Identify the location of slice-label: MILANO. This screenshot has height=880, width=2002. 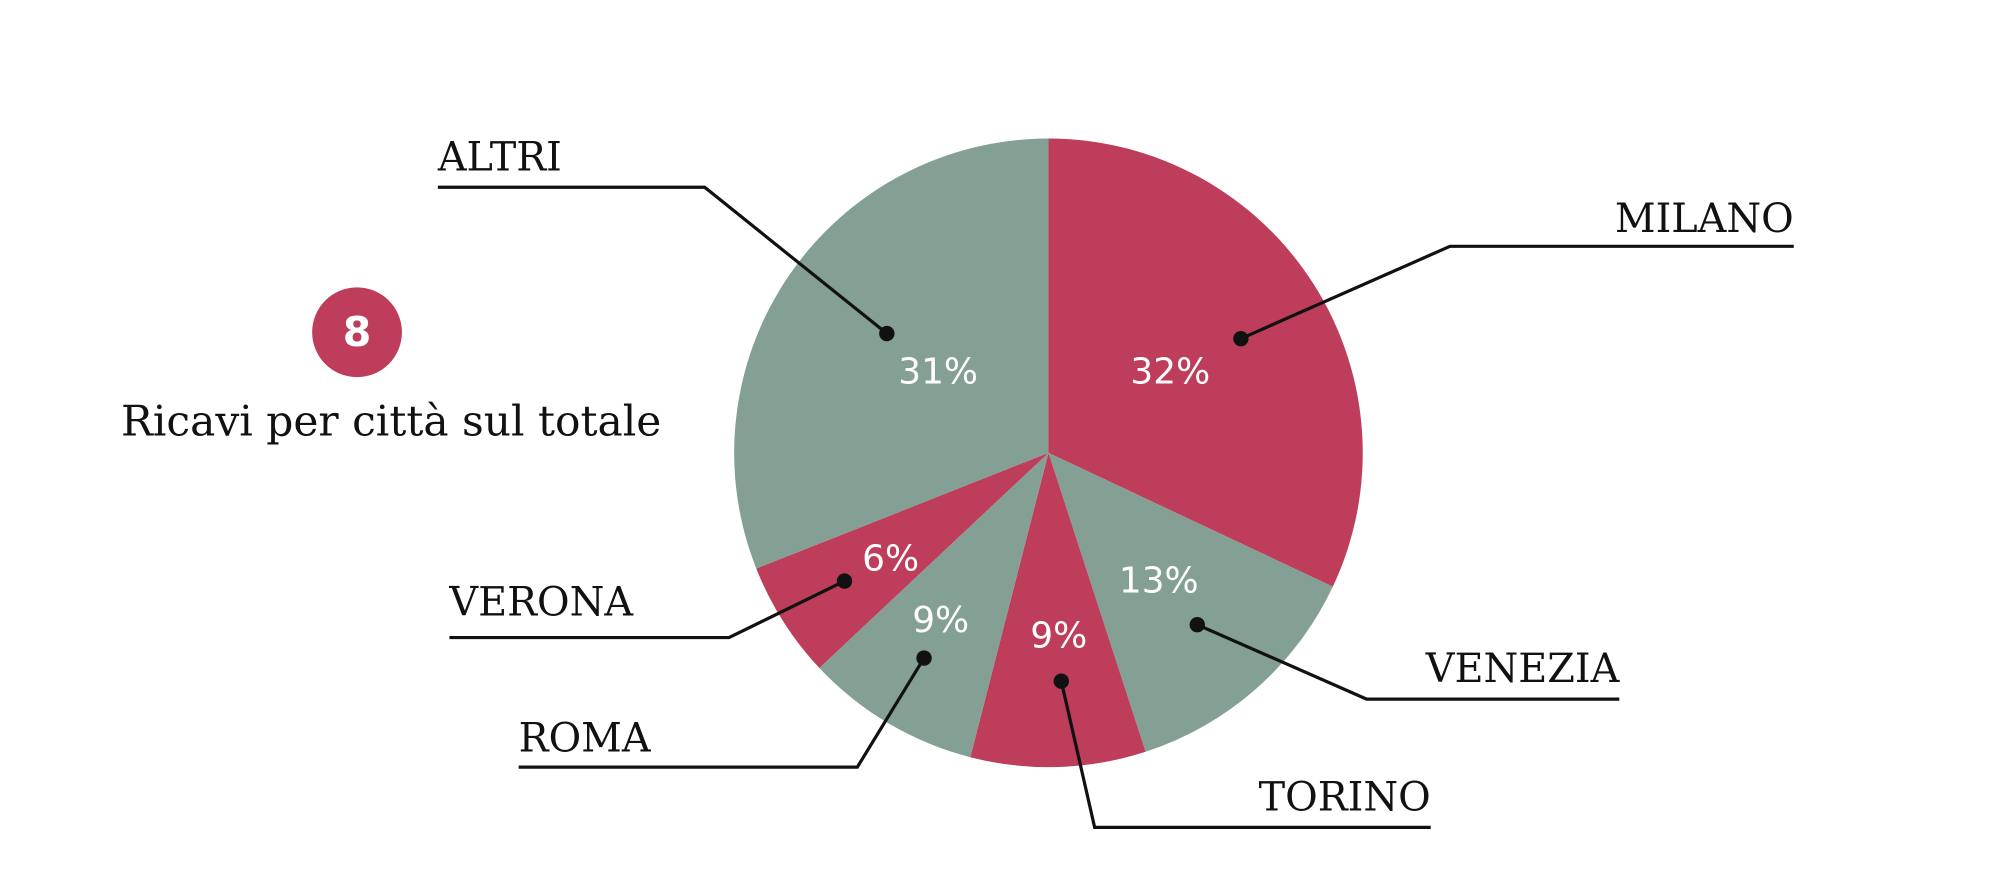
(1704, 219).